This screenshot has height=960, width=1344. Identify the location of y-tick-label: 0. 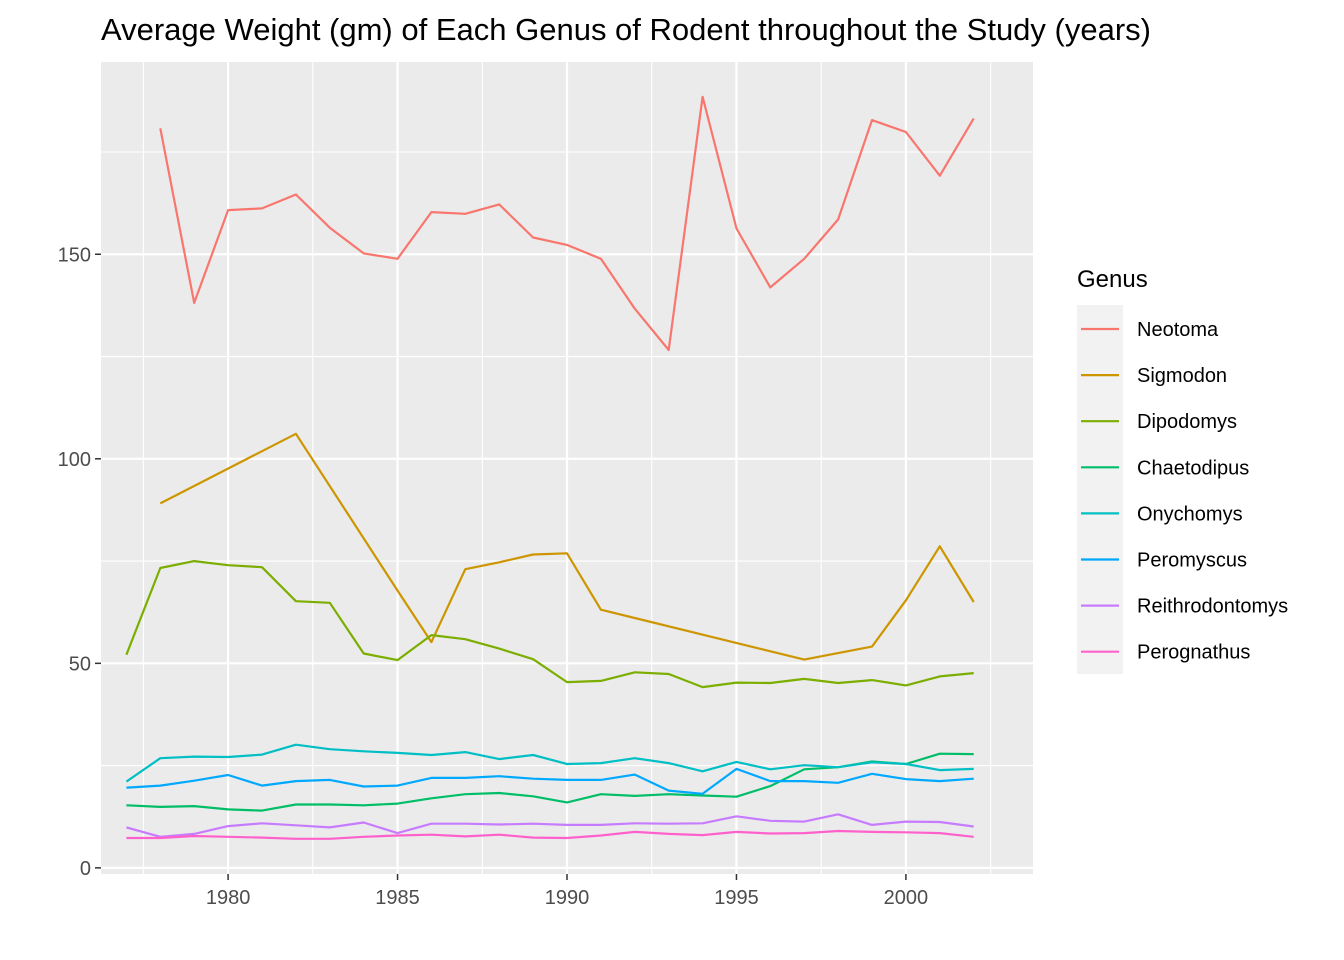
(85, 869).